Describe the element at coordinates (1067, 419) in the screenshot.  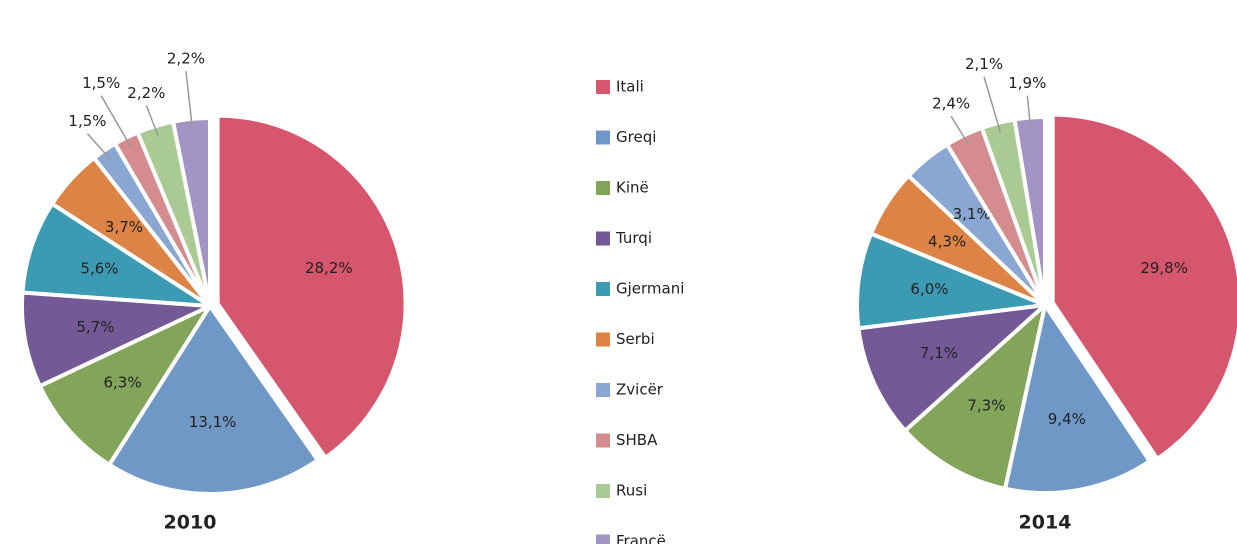
I see `data-label: 9,4%` at that location.